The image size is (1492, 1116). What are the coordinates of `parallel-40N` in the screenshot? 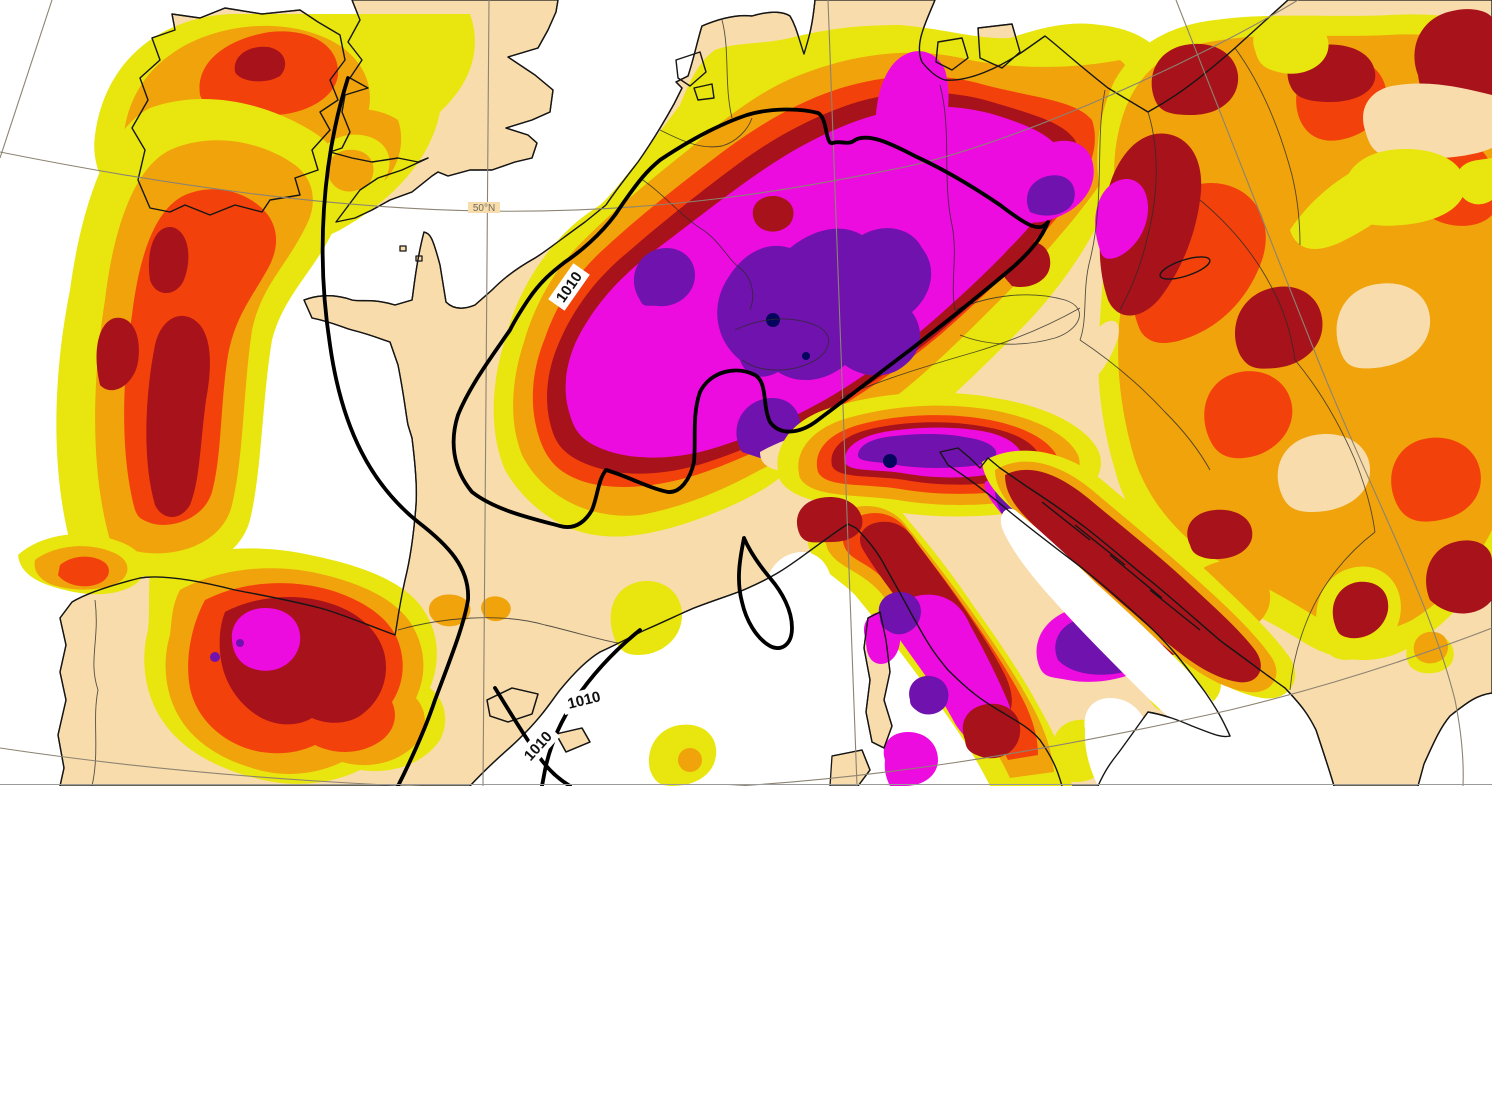 It's located at (746, 706).